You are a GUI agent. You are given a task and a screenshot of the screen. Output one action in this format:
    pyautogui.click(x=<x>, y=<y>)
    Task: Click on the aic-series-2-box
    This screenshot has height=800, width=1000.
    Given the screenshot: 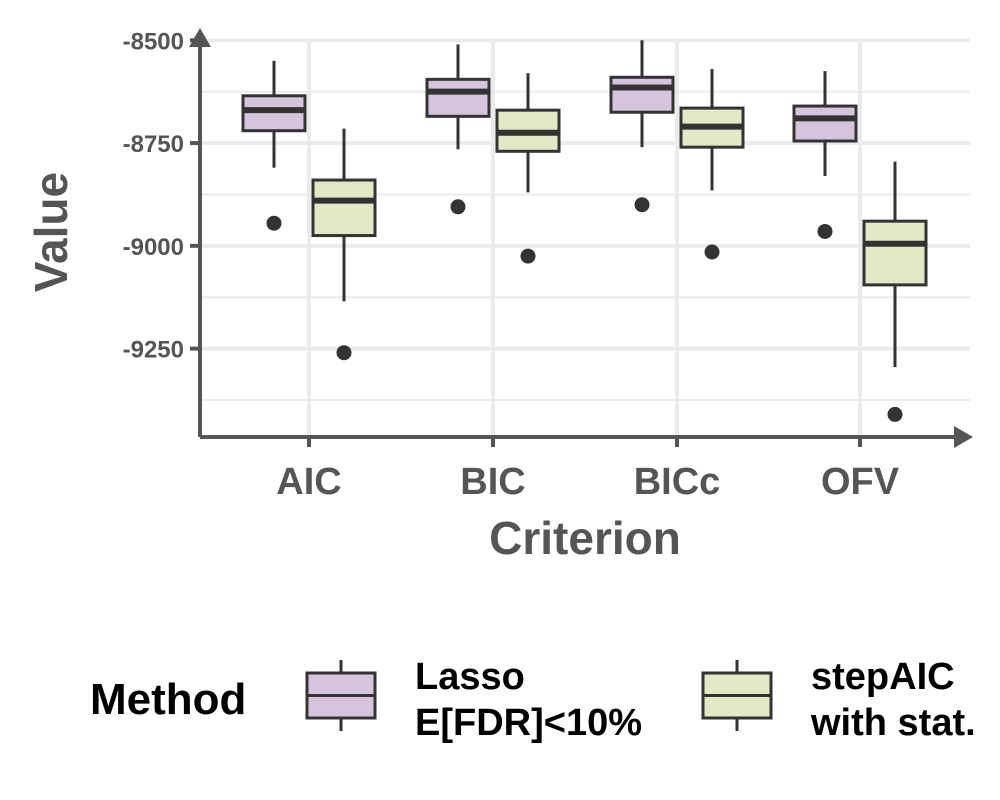 What is the action you would take?
    pyautogui.click(x=344, y=244)
    